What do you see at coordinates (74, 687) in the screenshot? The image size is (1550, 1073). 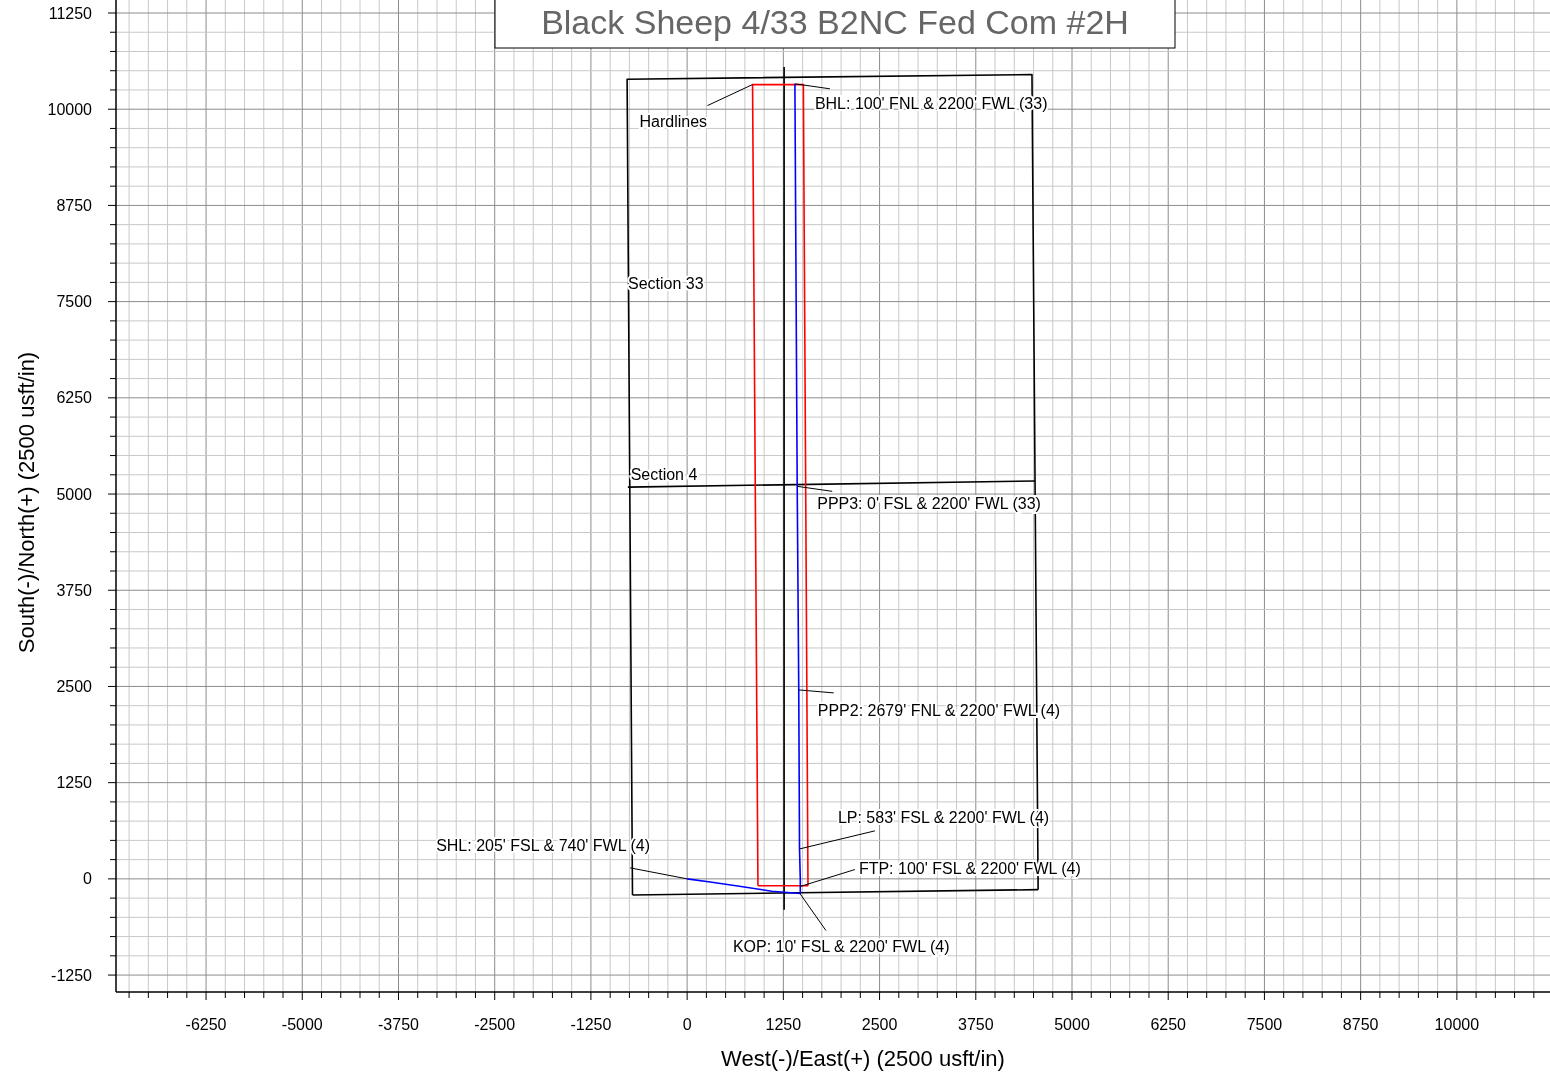 I see `y-tick-label: 2500` at bounding box center [74, 687].